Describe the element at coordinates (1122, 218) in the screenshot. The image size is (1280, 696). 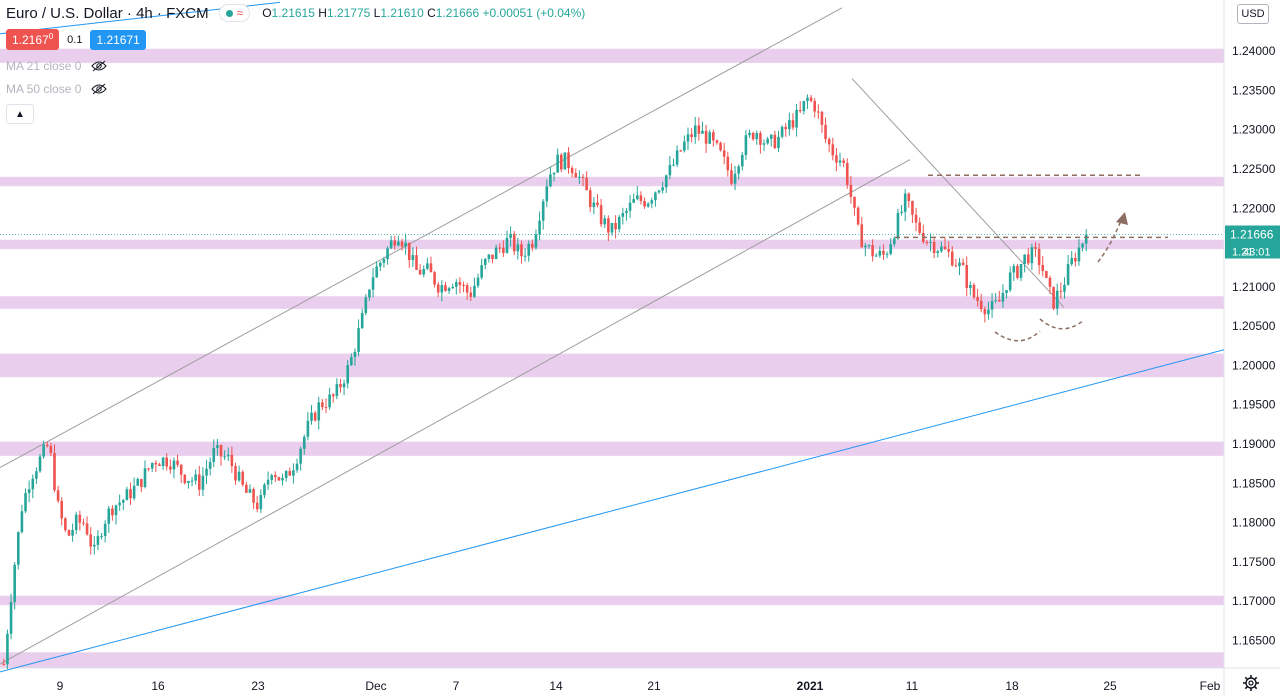
I see `projection-arrowhead` at that location.